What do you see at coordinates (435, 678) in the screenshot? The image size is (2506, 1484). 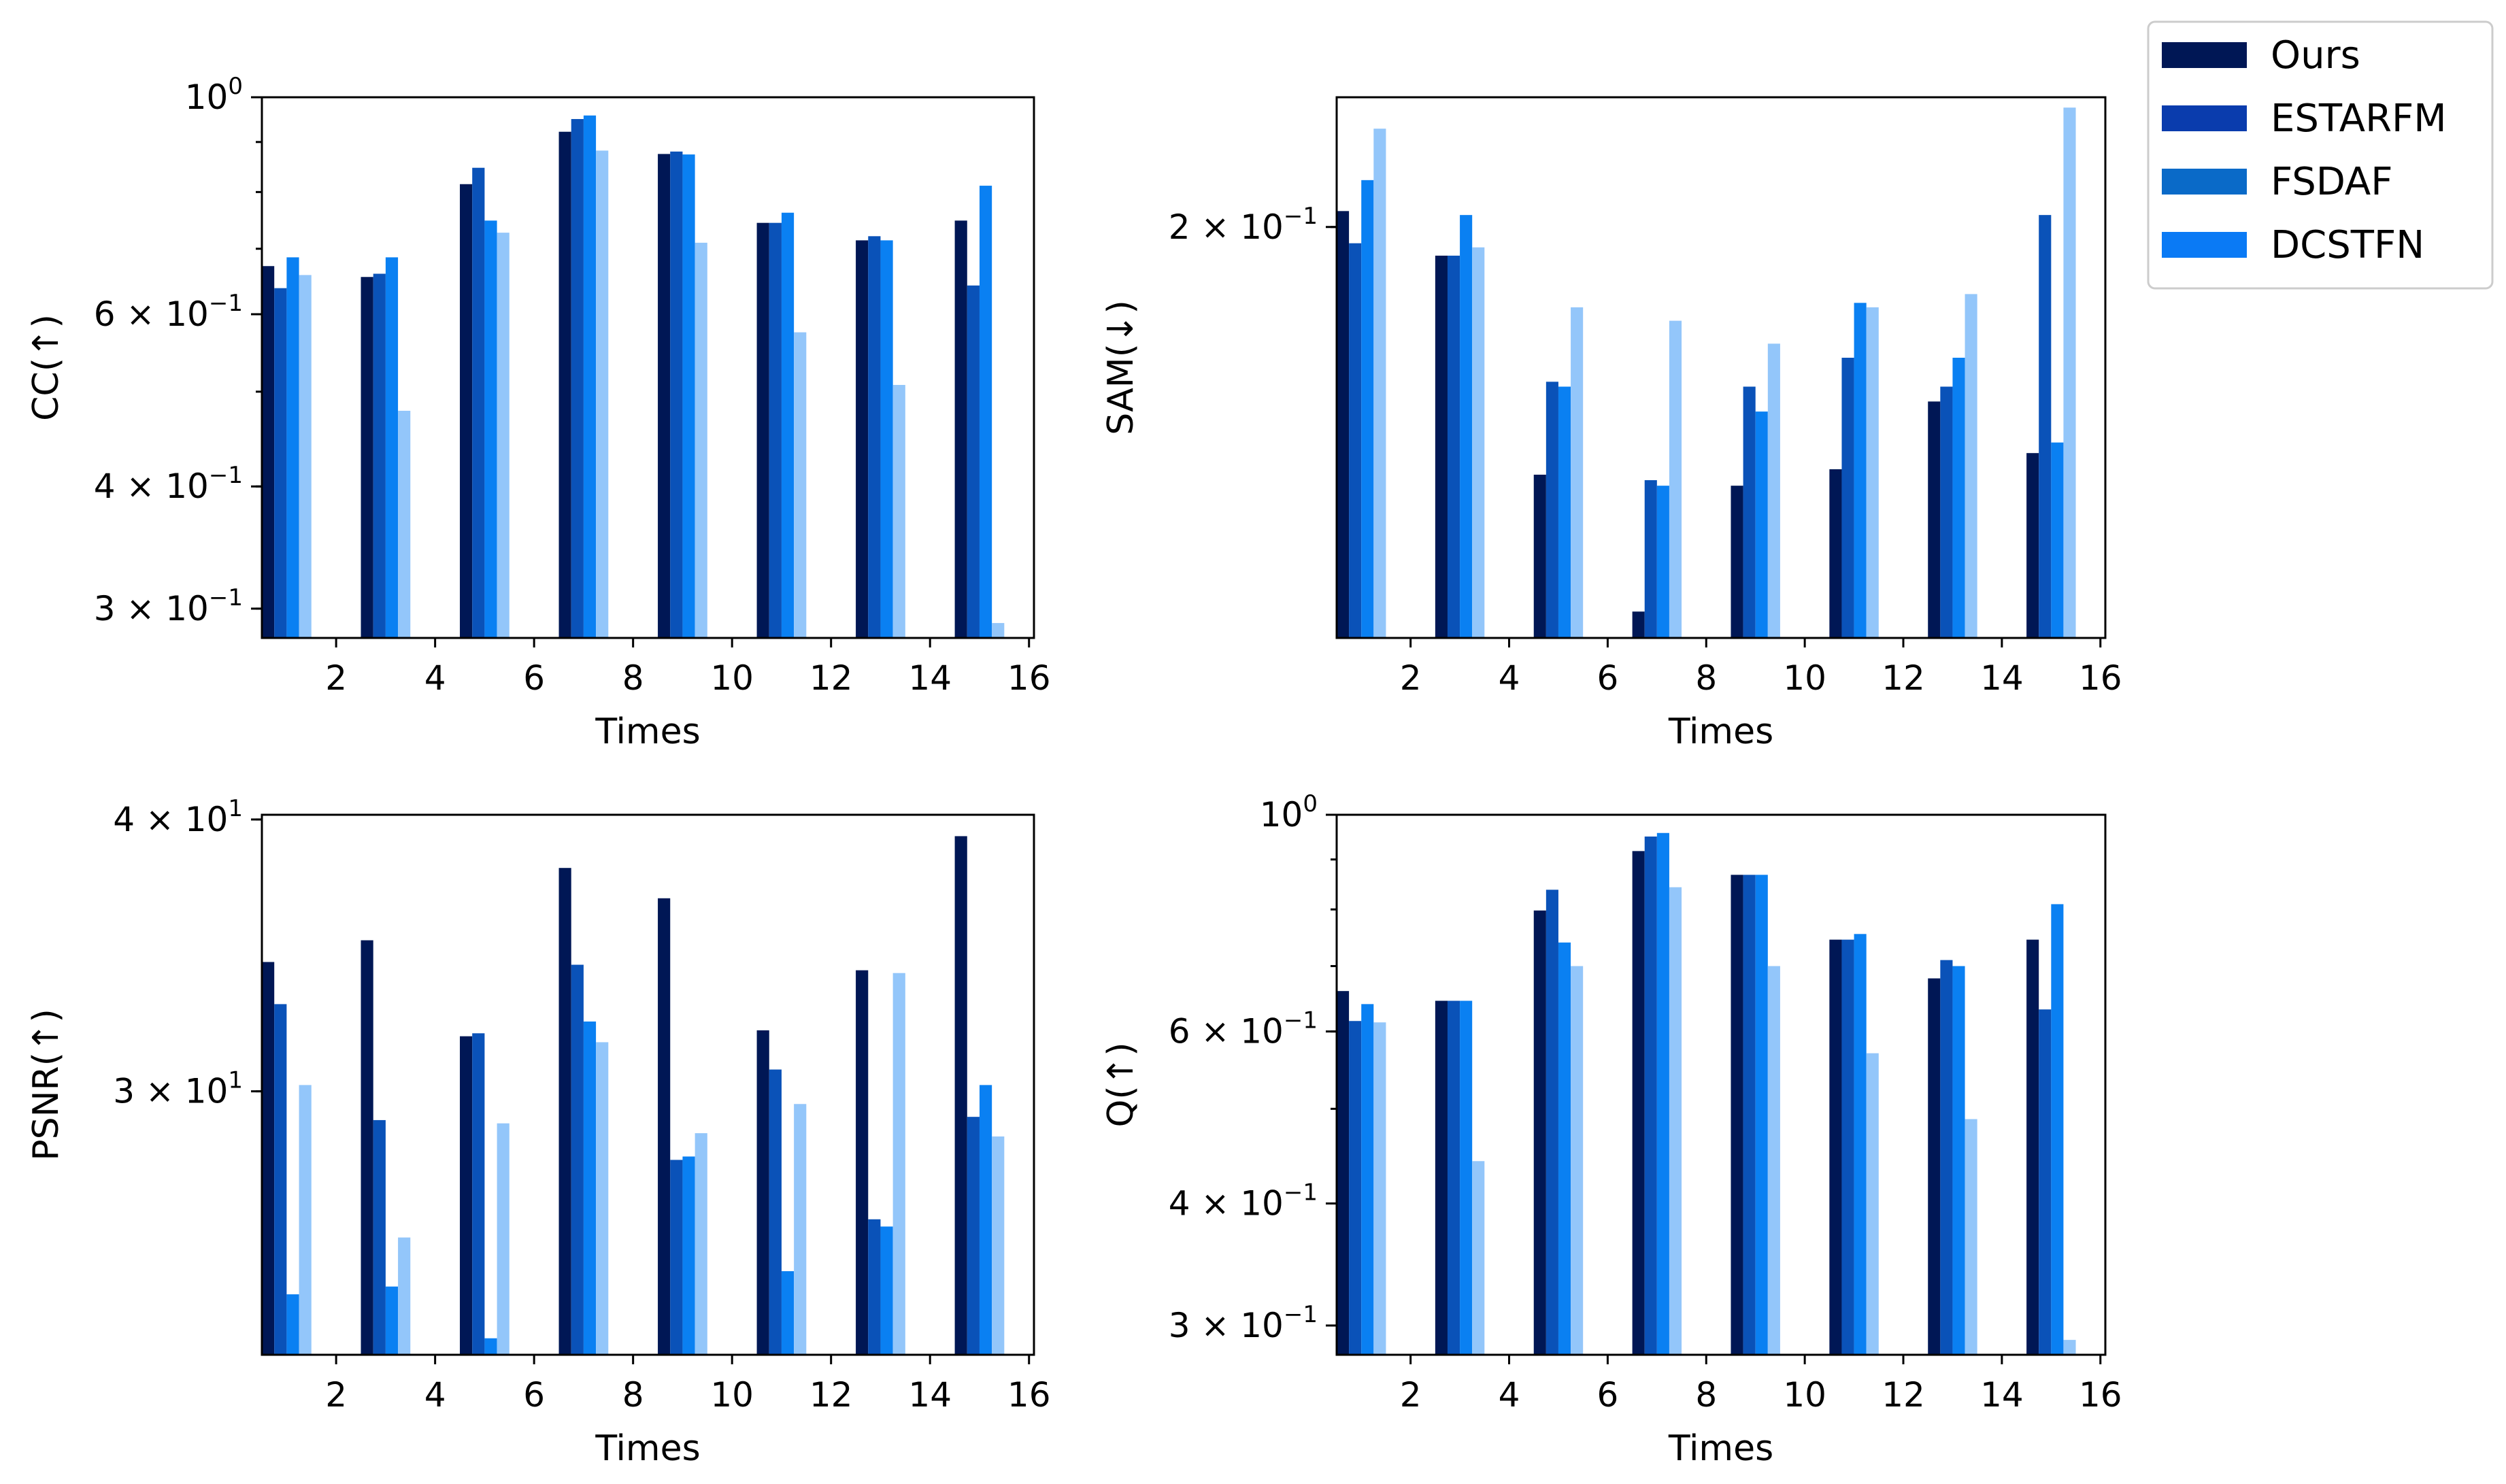 I see `x-tick-label-cc-4: 4` at bounding box center [435, 678].